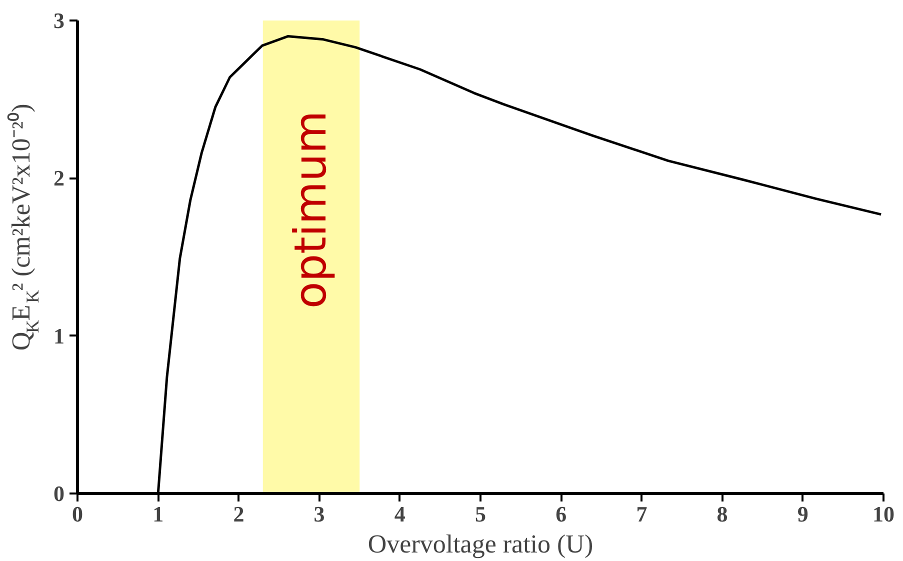 The image size is (903, 561). I want to click on x-tick-label: 3, so click(319, 514).